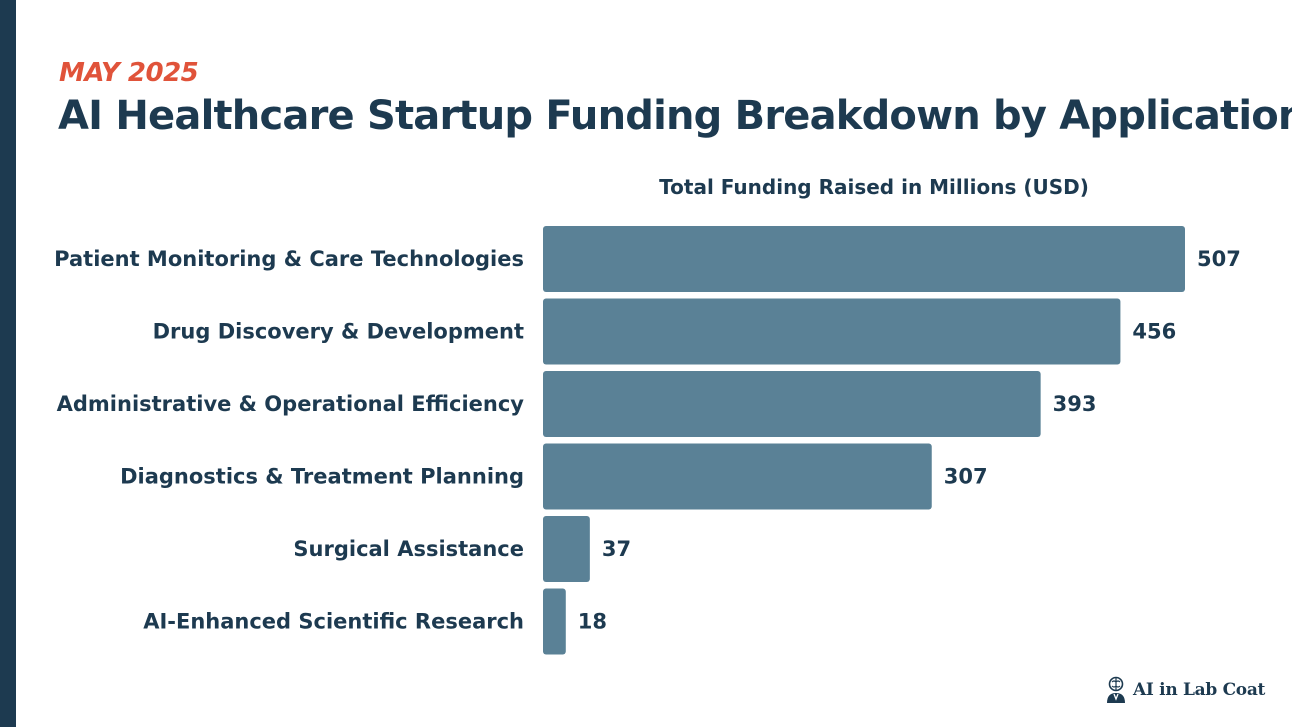 This screenshot has height=727, width=1292. I want to click on value-label-0: 507, so click(1219, 259).